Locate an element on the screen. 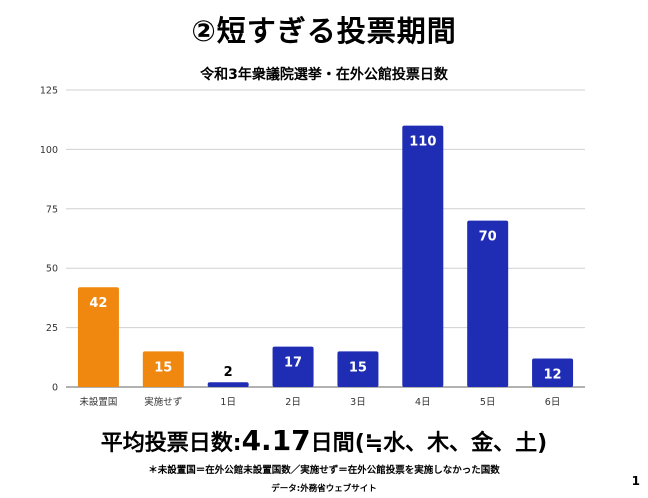 Image resolution: width=648 pixels, height=498 pixels. summary-note: (≒水、木、金、土) is located at coordinates (451, 443).